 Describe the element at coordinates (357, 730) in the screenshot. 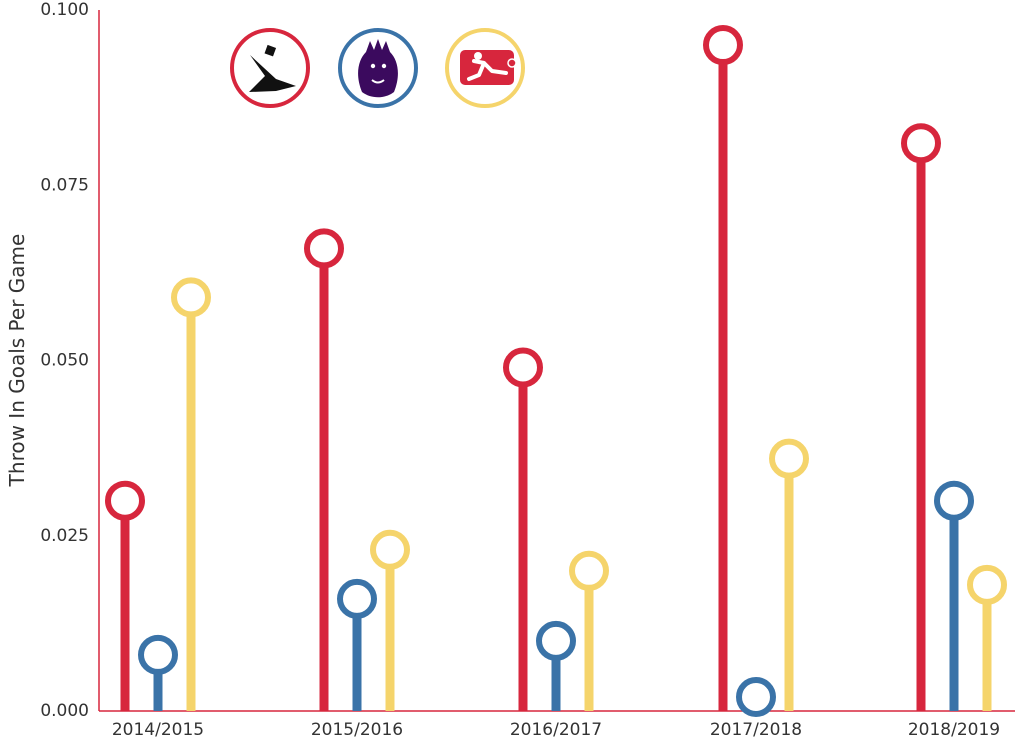

I see `x-tick-label: 2015/2016` at that location.